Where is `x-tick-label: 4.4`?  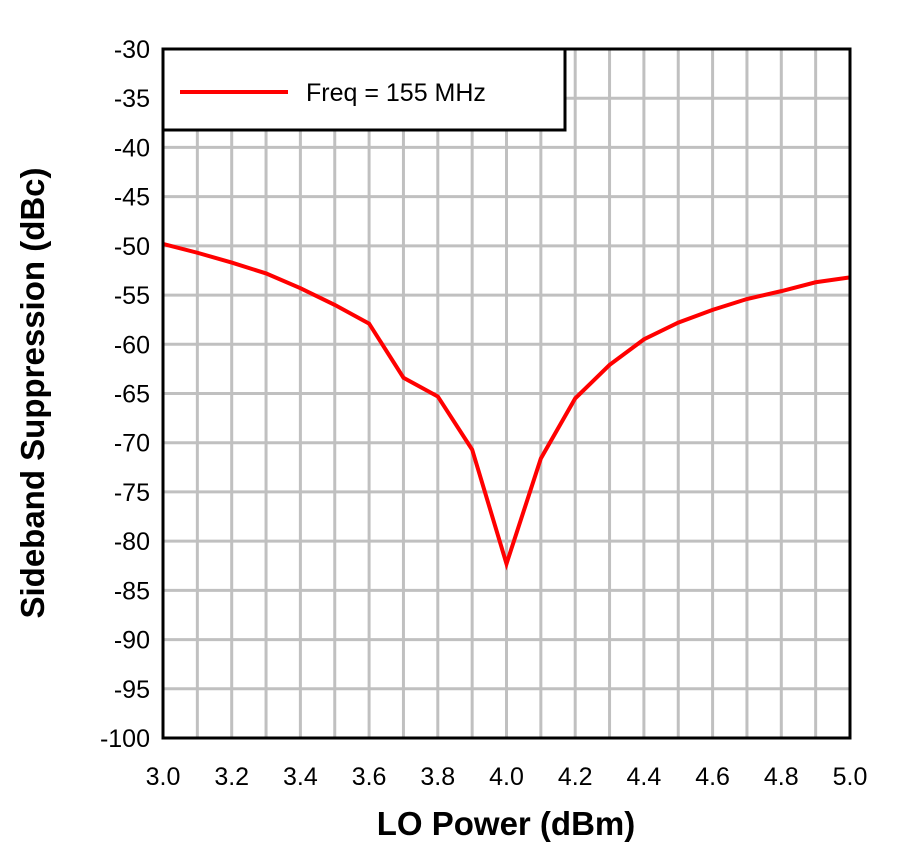
x-tick-label: 4.4 is located at coordinates (644, 777).